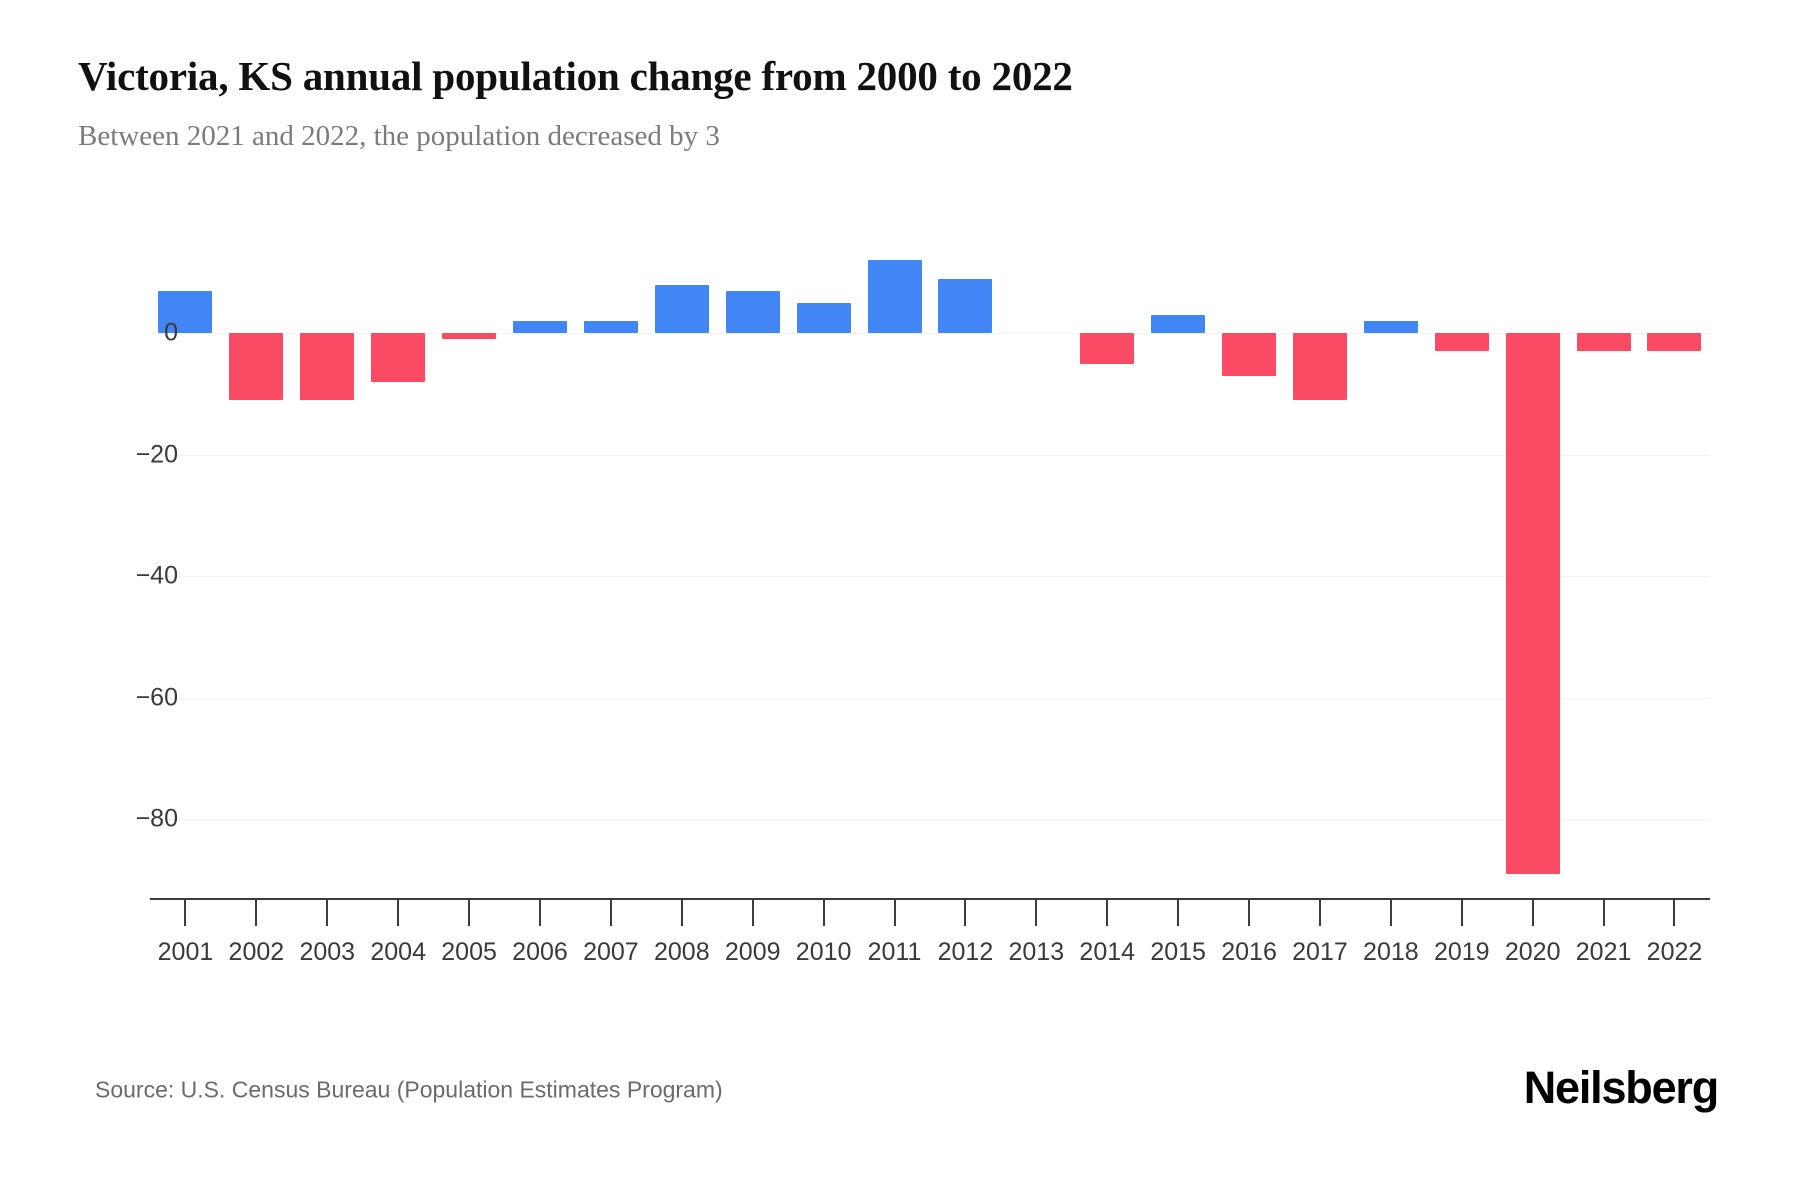 Image resolution: width=1800 pixels, height=1200 pixels. What do you see at coordinates (1603, 952) in the screenshot?
I see `x-tick-label-2021: 2021` at bounding box center [1603, 952].